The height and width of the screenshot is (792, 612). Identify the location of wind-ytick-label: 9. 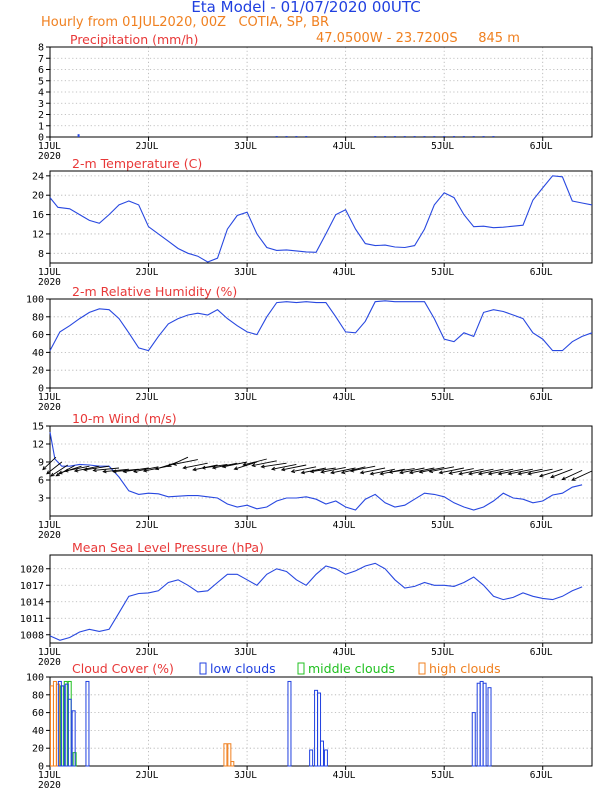
(41, 463).